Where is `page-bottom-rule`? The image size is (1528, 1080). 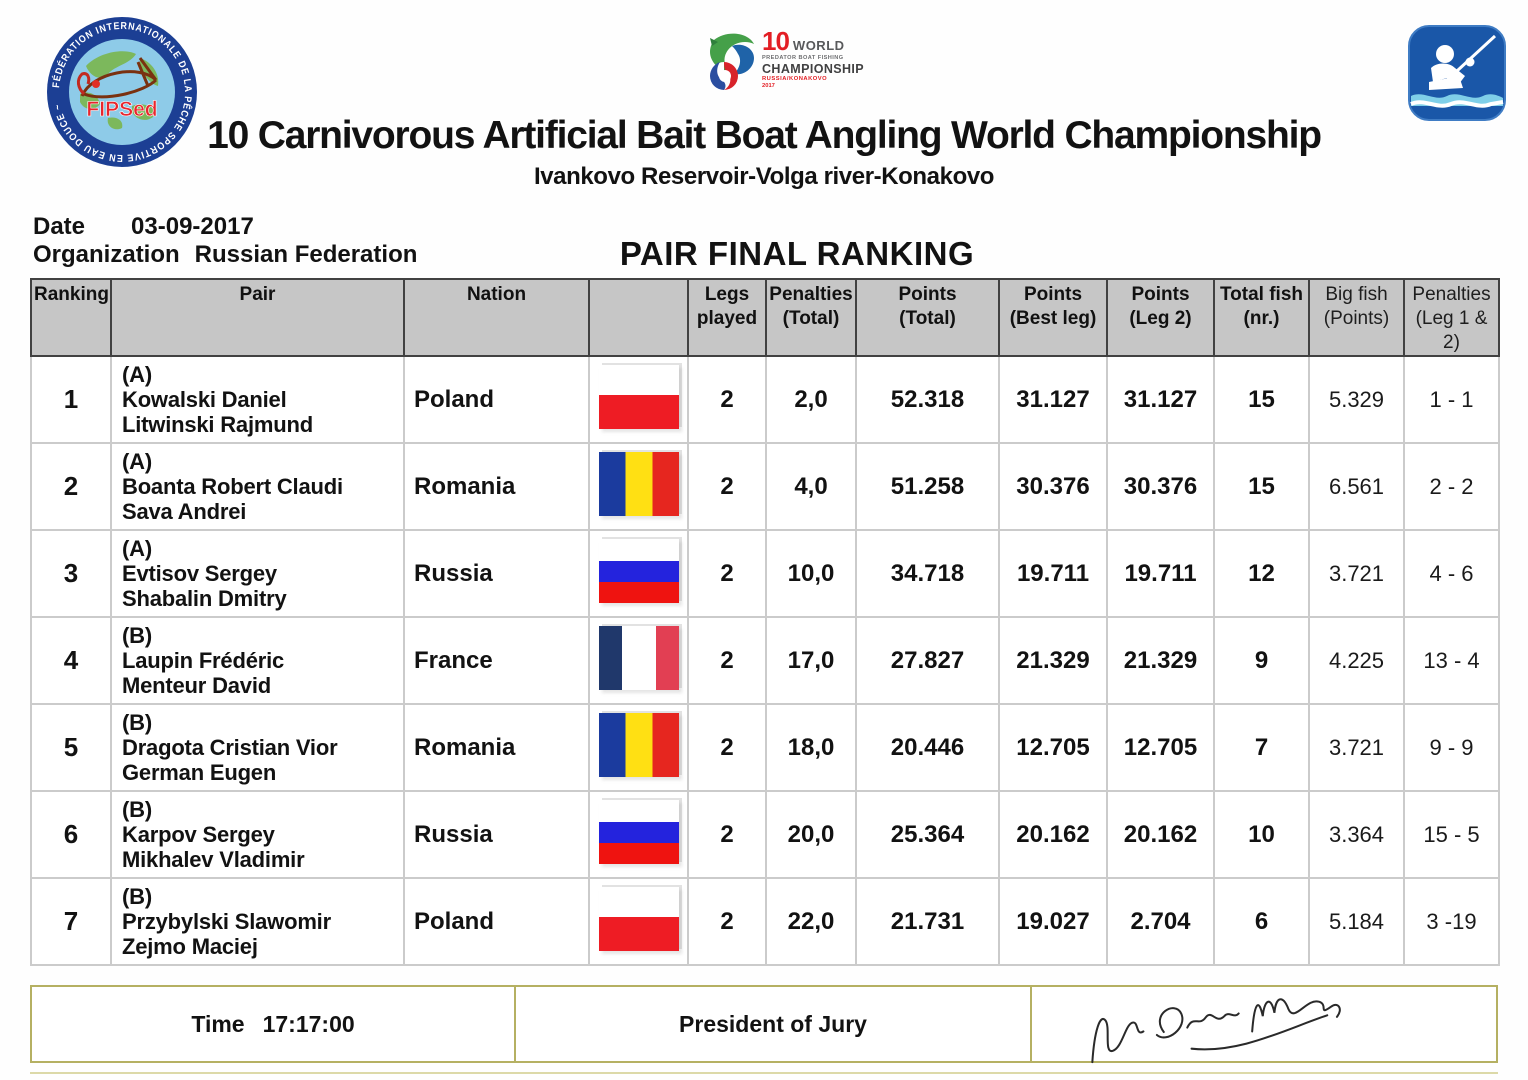
page-bottom-rule is located at coordinates (764, 1073).